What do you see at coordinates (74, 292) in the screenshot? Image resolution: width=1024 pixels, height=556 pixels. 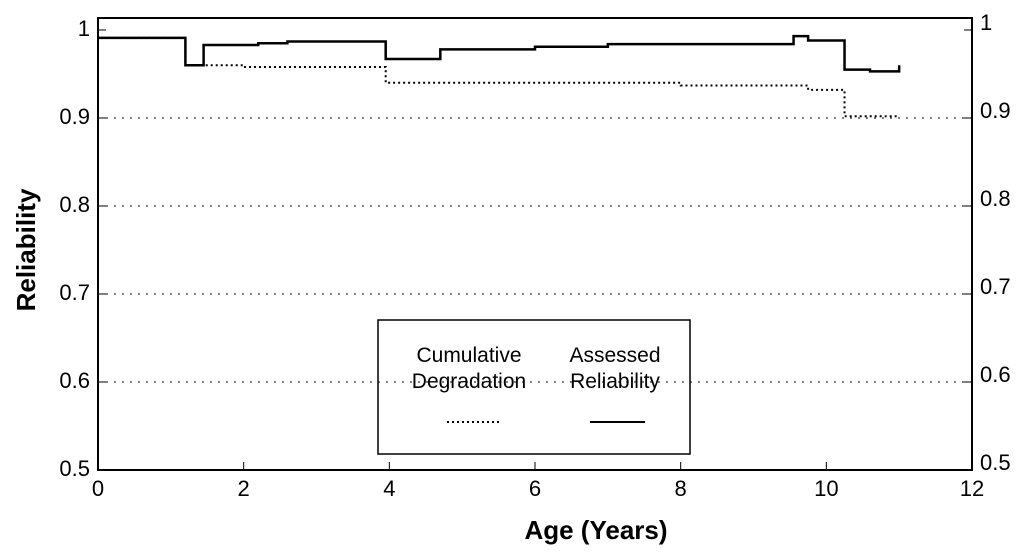 I see `y-tick-label: 0.7` at bounding box center [74, 292].